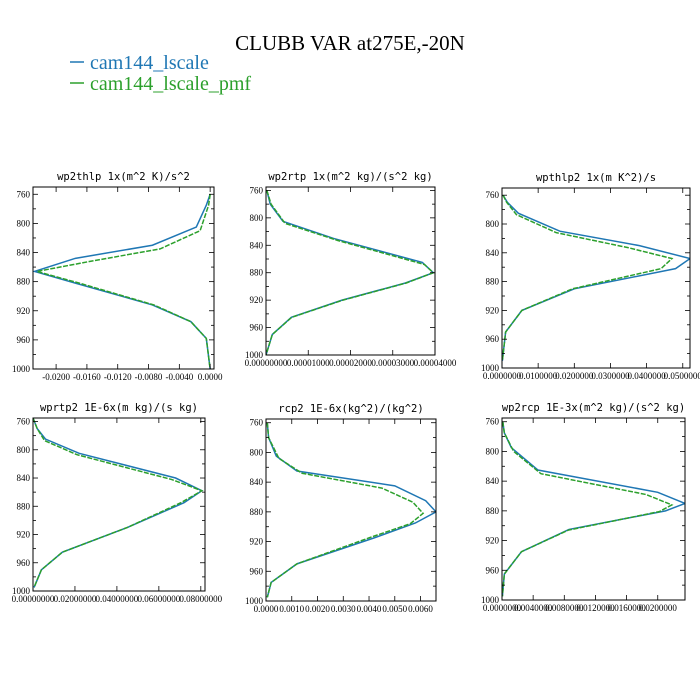 This screenshot has width=700, height=700. What do you see at coordinates (564, 608) in the screenshot?
I see `x-tick-label: 0.0080000` at bounding box center [564, 608].